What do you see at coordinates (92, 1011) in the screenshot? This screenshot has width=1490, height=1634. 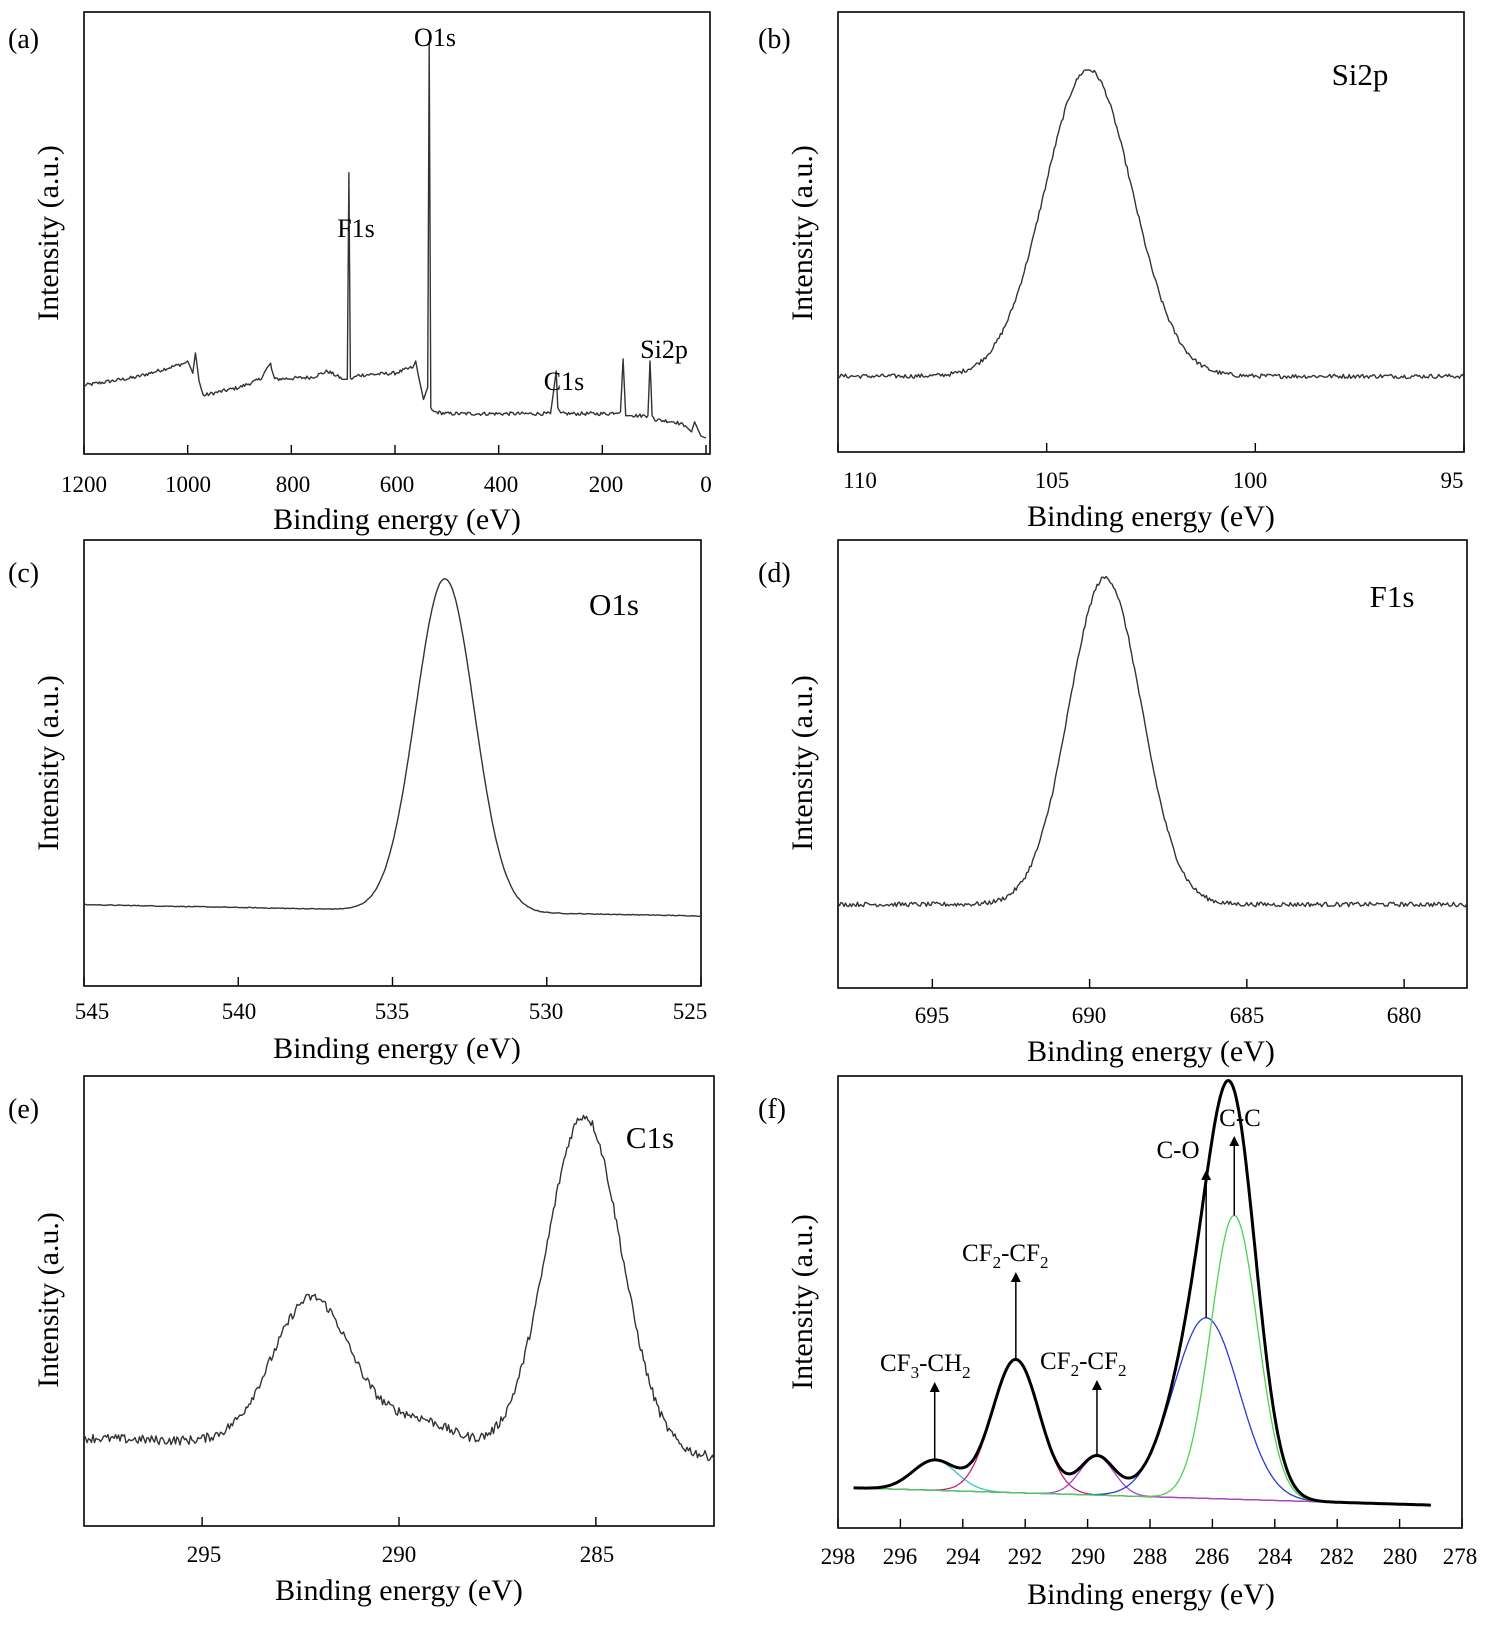 I see `panel-c-xtick-label: 545` at bounding box center [92, 1011].